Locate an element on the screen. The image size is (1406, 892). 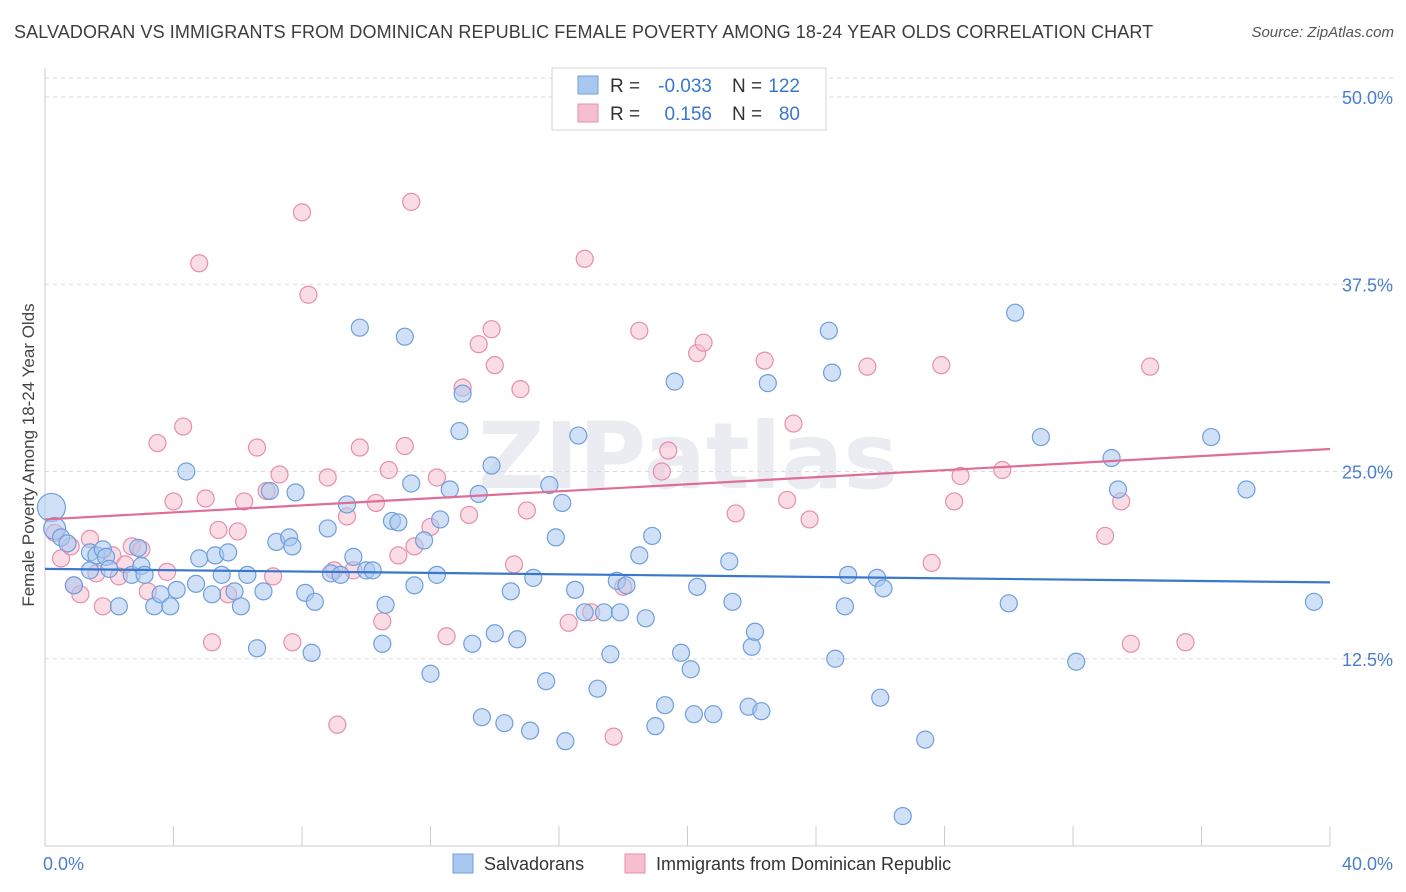
x-tick-labels: 0.0% 40.0% is located at coordinates (718, 864).